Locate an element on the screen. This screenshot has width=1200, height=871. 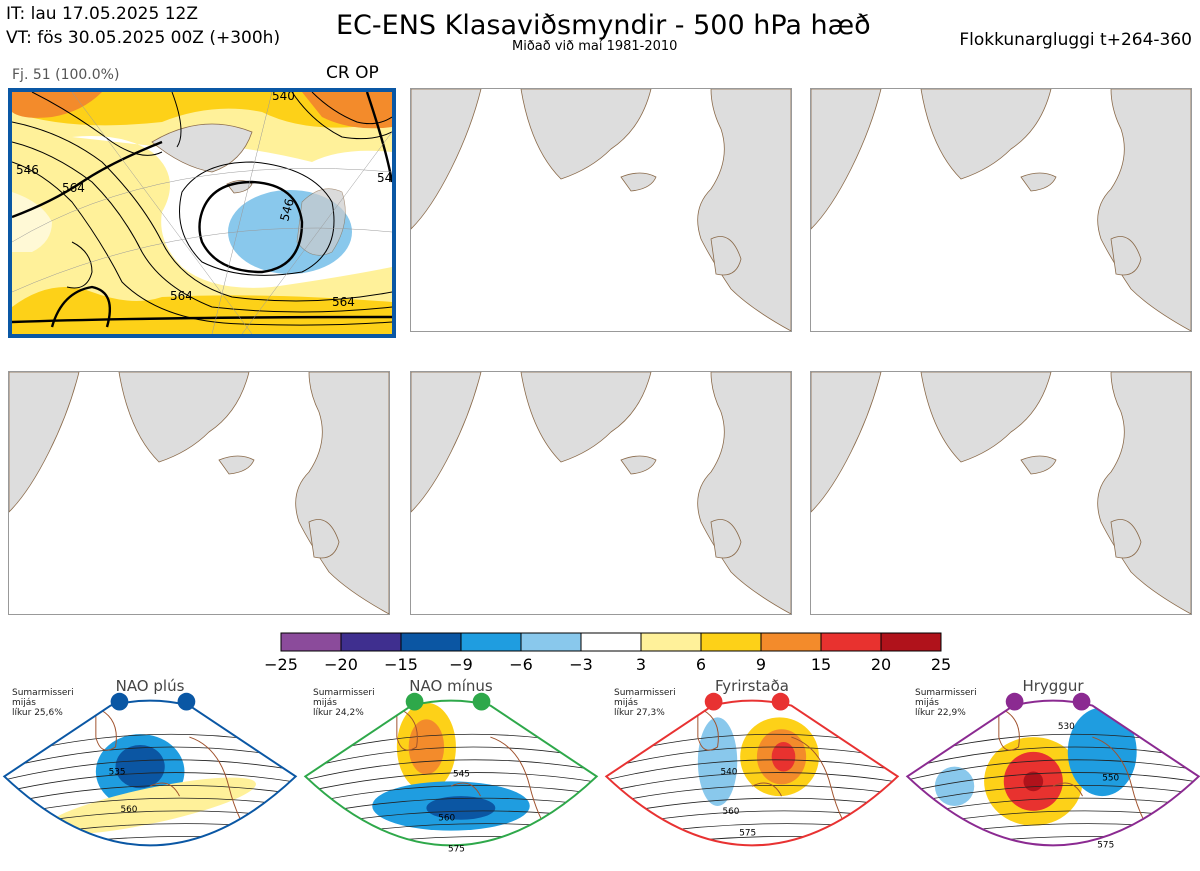
regime-map: 545 560 575 is located at coordinates (451, 773).